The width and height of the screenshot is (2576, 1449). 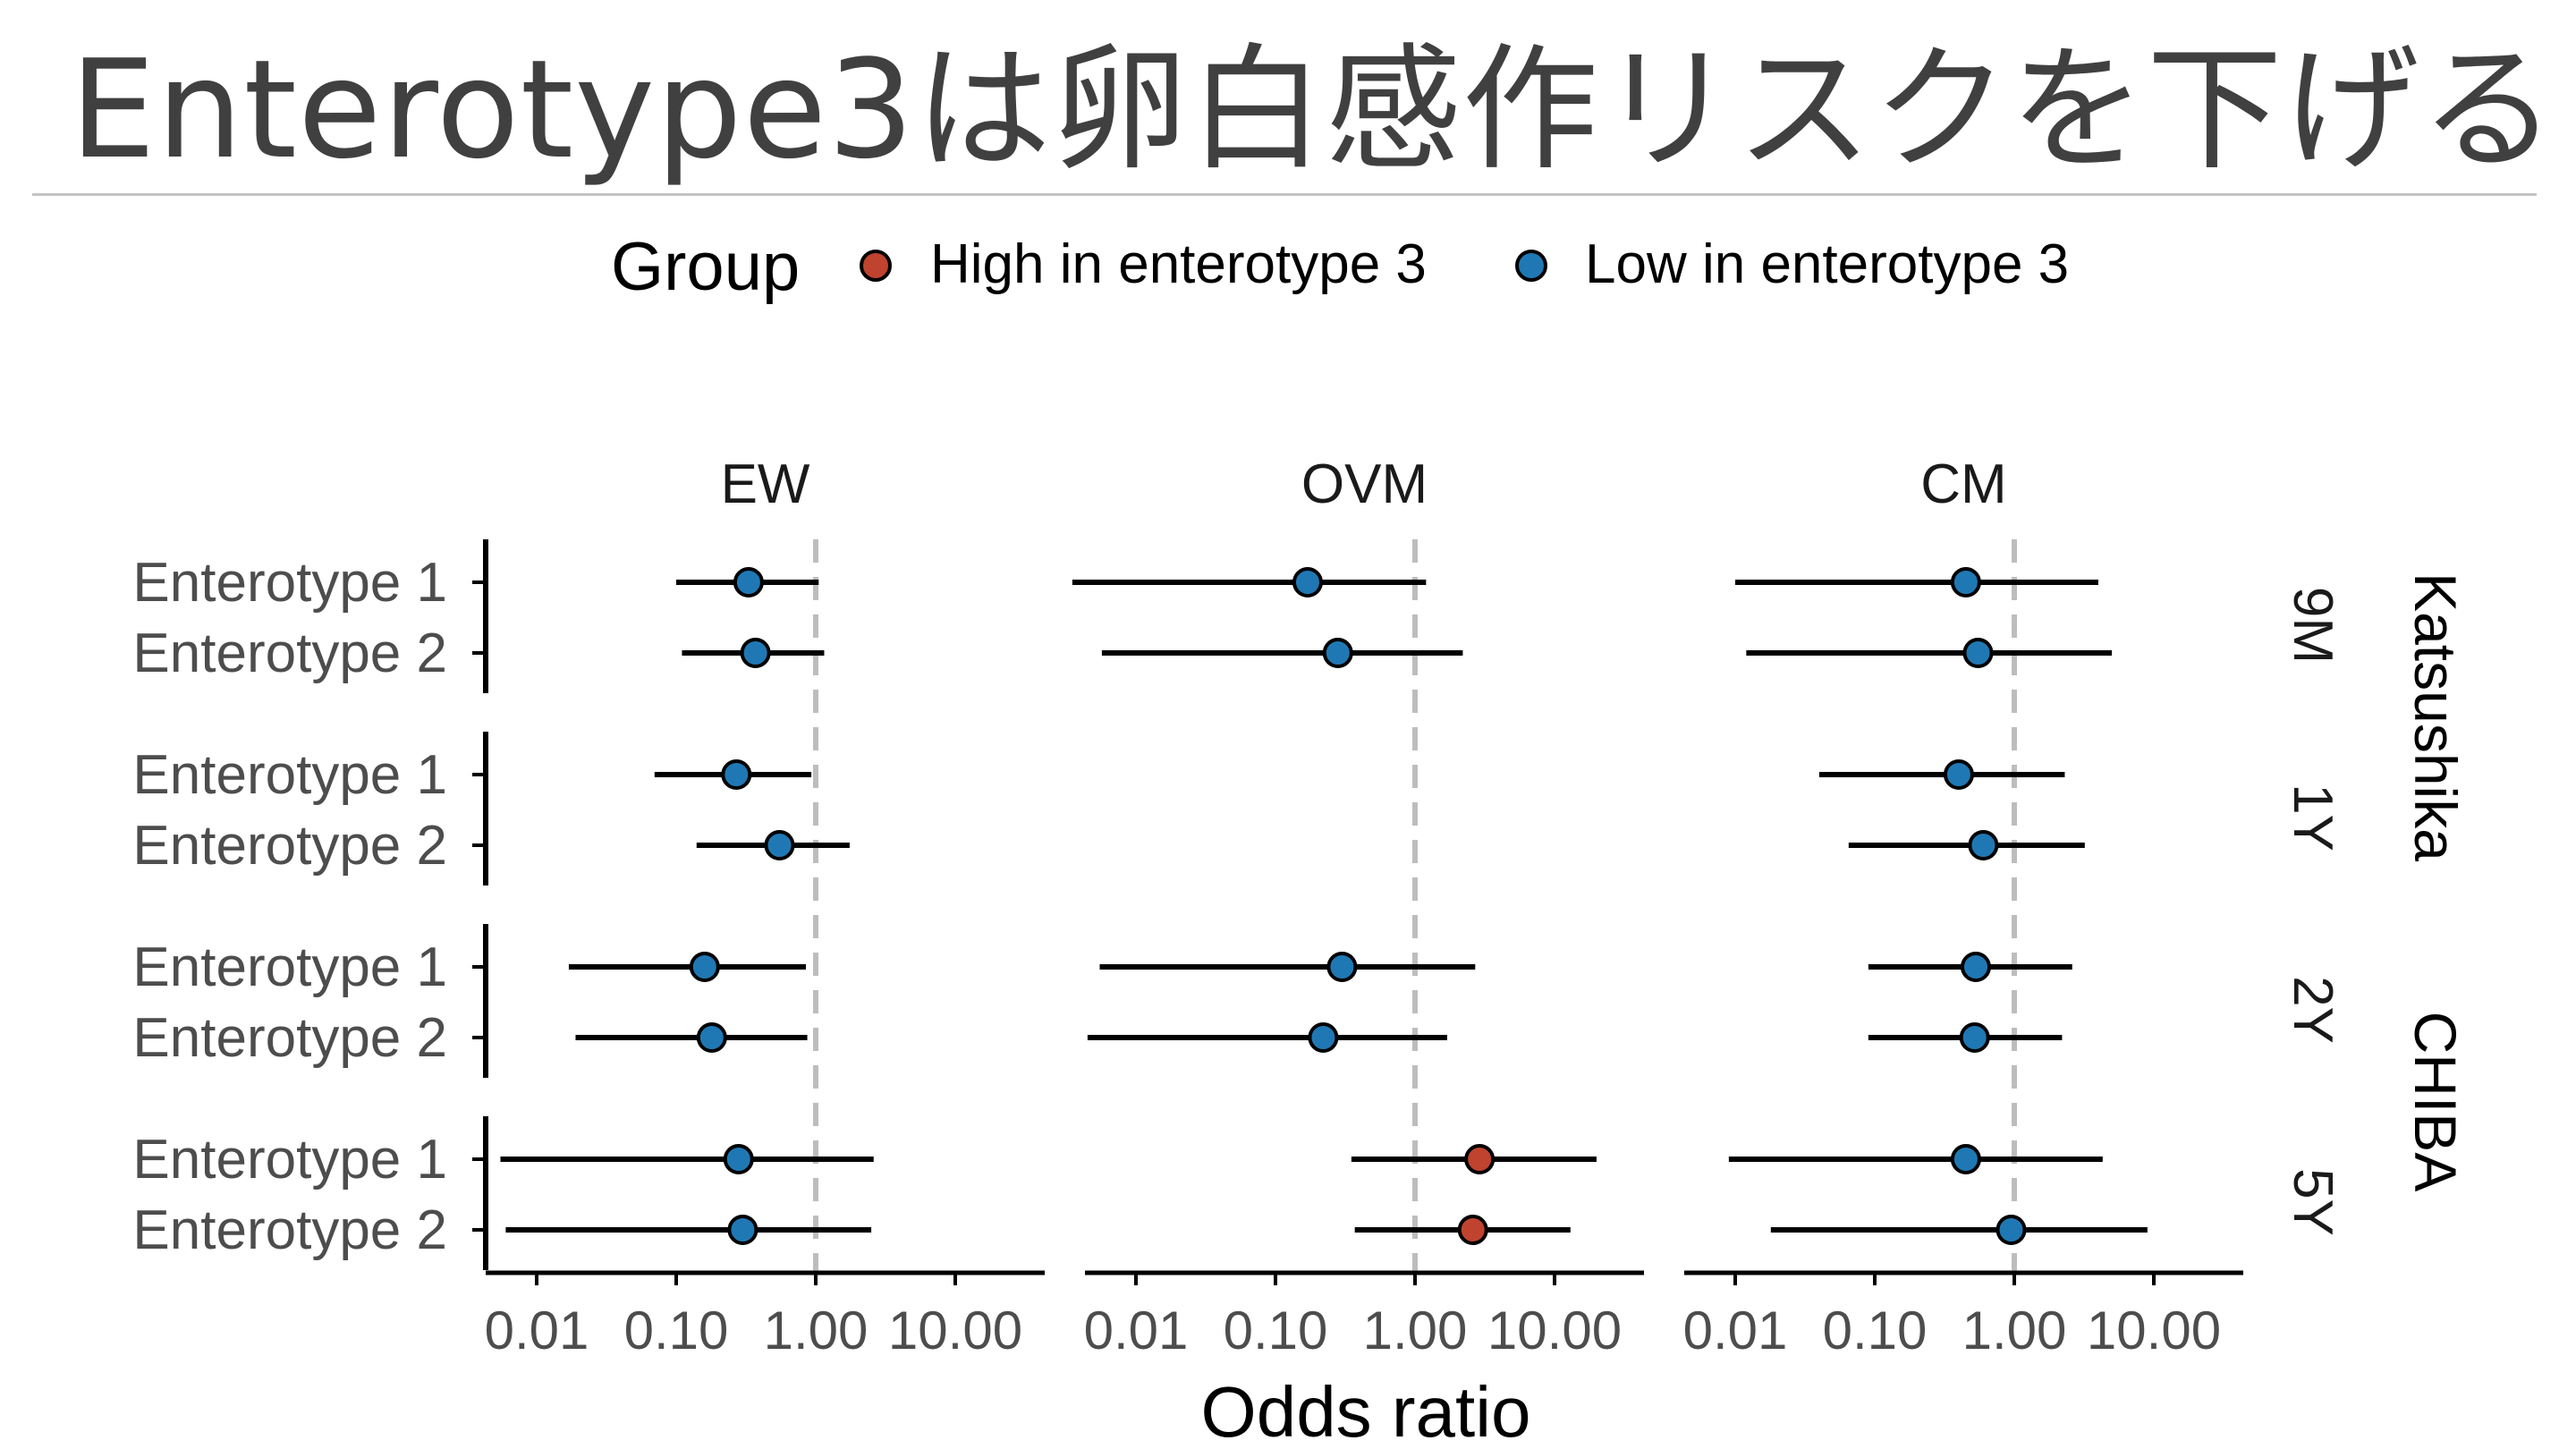 What do you see at coordinates (876, 266) in the screenshot?
I see `legend-key-high` at bounding box center [876, 266].